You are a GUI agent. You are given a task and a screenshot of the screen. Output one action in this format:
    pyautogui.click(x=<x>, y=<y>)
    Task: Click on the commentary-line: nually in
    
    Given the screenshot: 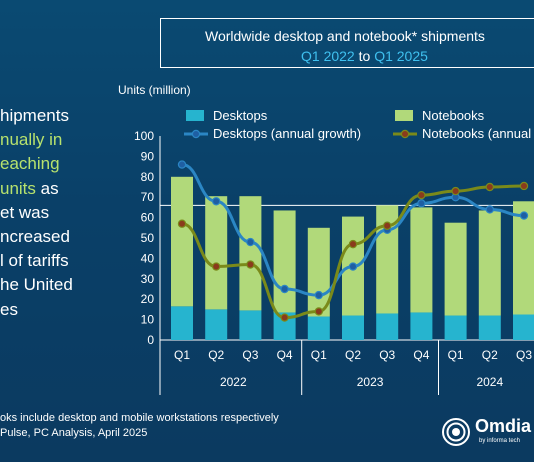 What is the action you would take?
    pyautogui.click(x=59, y=140)
    